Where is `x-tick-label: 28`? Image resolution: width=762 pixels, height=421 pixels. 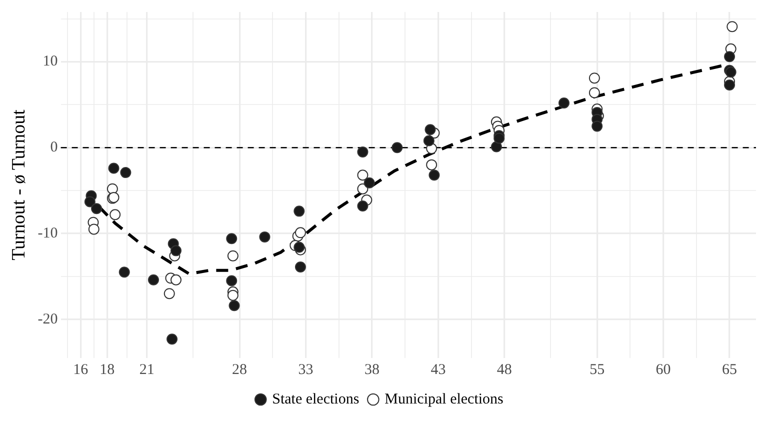 x-tick-label: 28 is located at coordinates (240, 370).